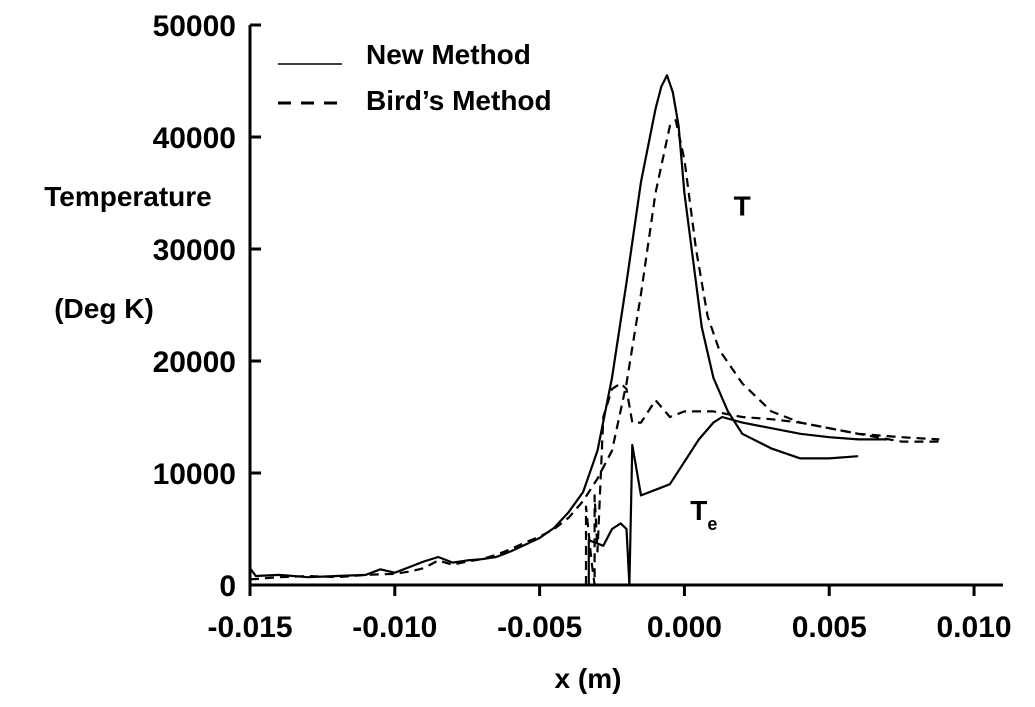 Image resolution: width=1035 pixels, height=707 pixels. I want to click on y-tick-label: 40000, so click(194, 138).